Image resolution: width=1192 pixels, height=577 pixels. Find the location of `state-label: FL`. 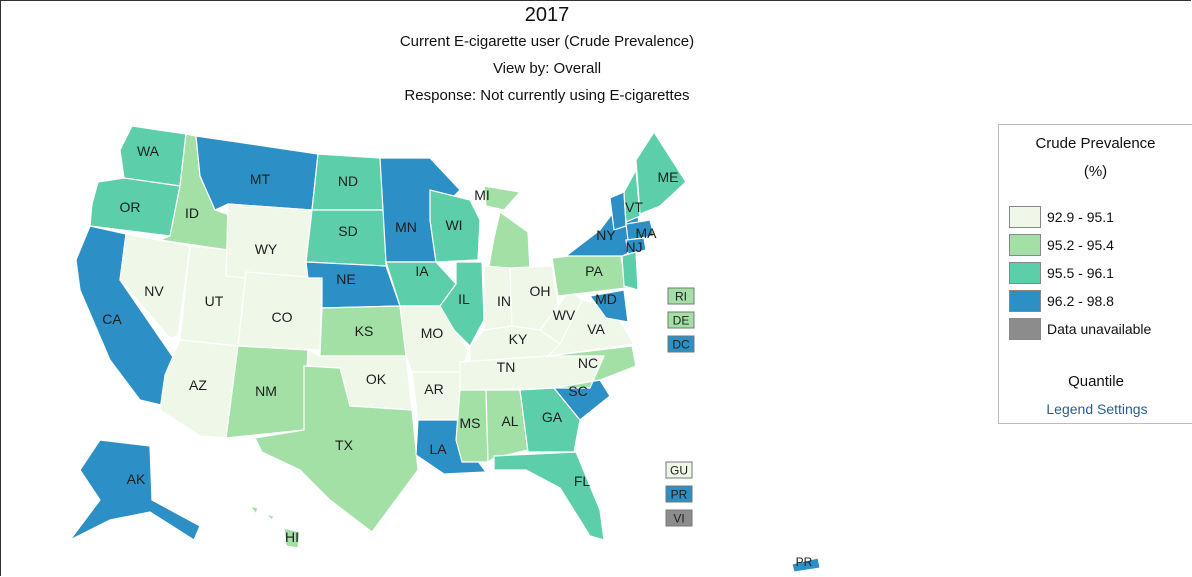

state-label: FL is located at coordinates (582, 481).